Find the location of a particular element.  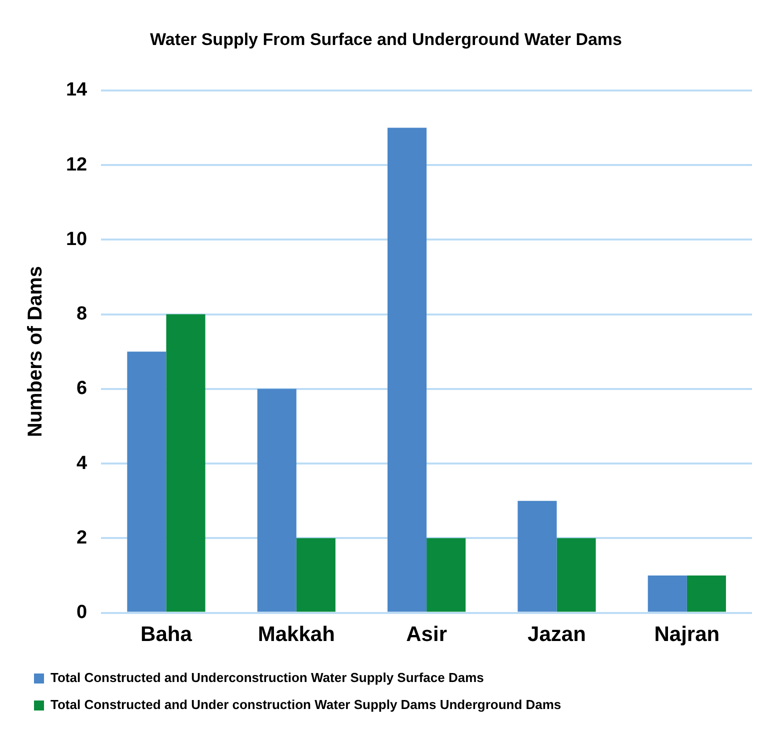

x-tick-label: Baha is located at coordinates (166, 634).